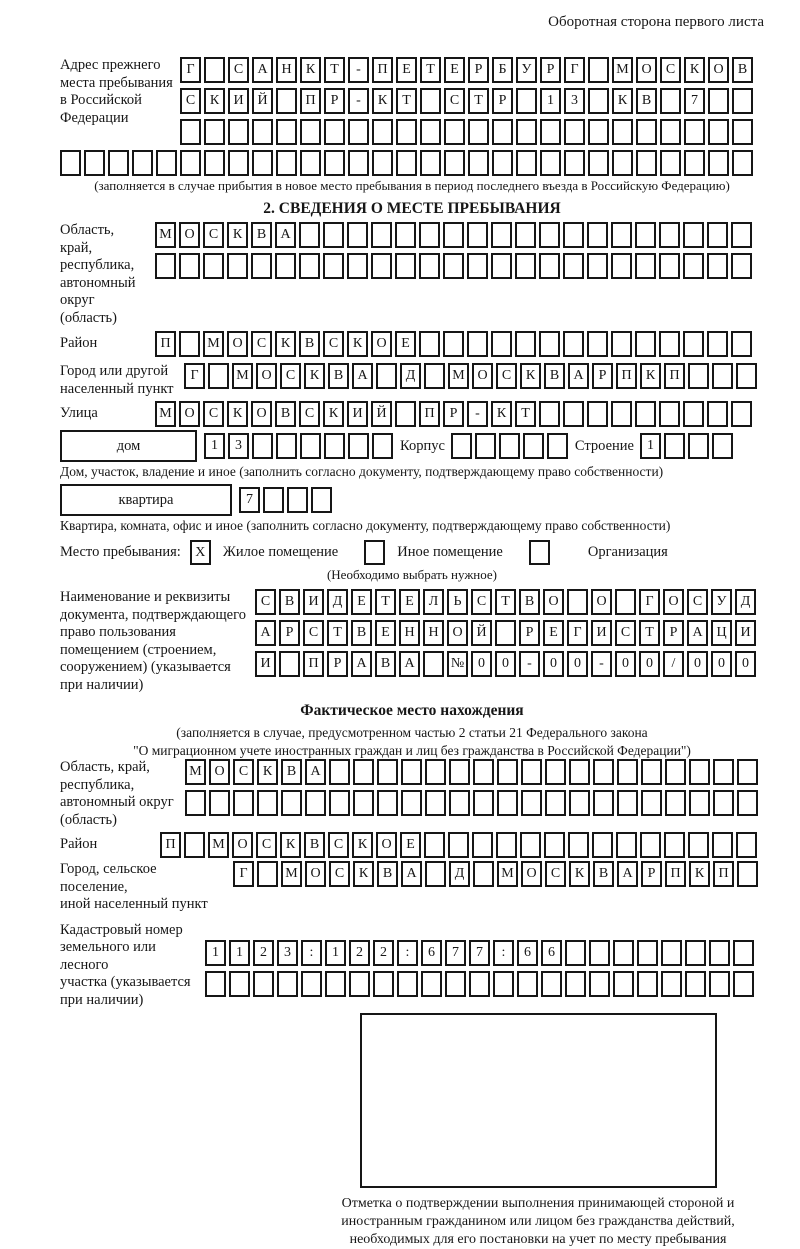  Describe the element at coordinates (601, 633) in the screenshot. I see `char-box: И` at that location.